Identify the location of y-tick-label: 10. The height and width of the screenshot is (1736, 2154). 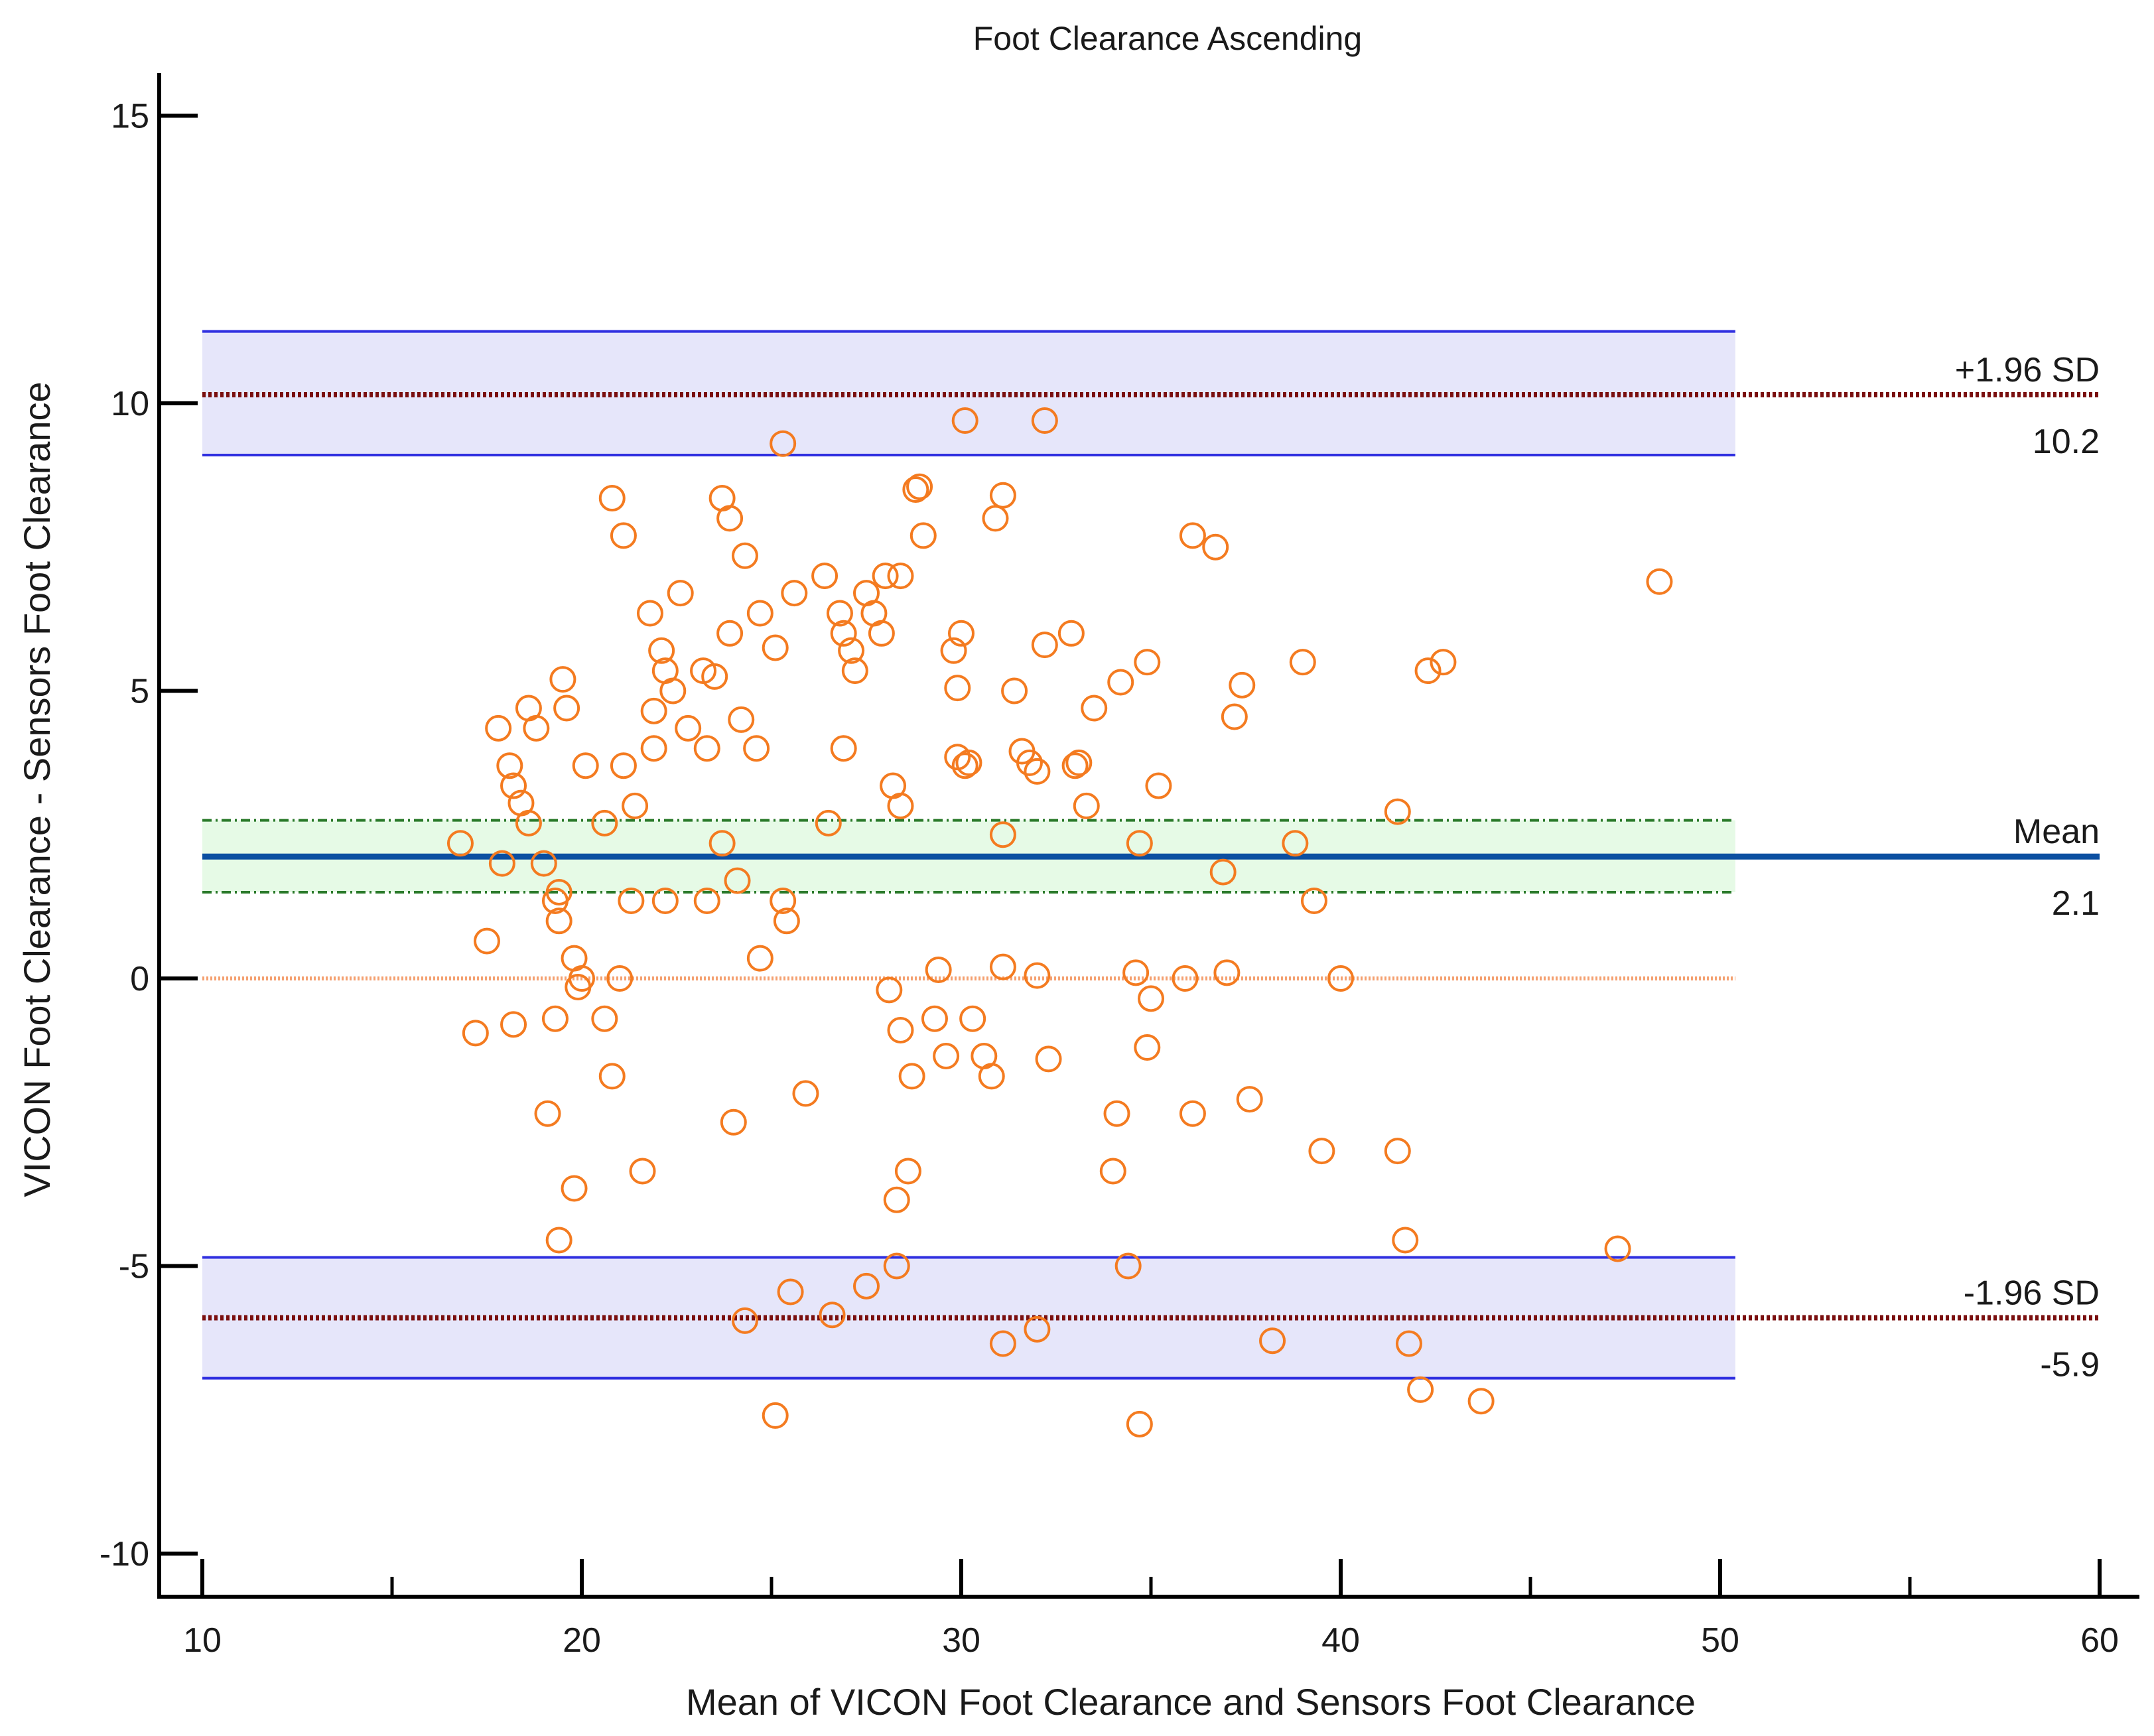
(130, 404).